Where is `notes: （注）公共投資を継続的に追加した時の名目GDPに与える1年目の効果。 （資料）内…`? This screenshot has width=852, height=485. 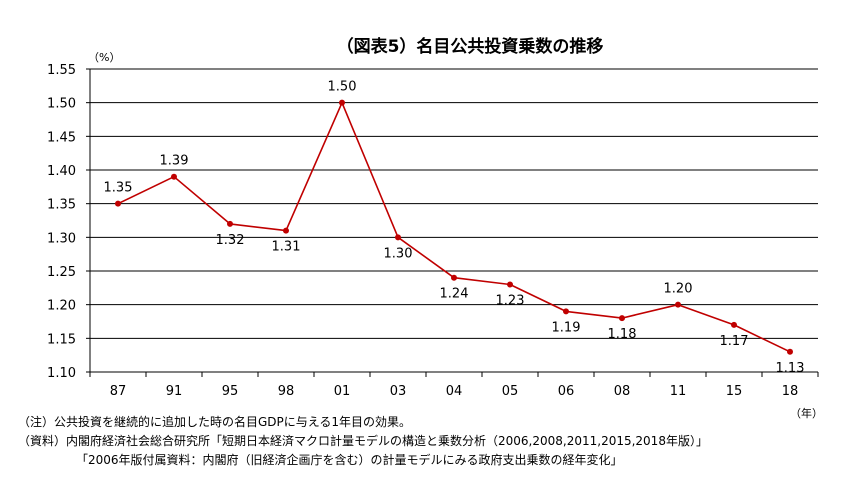 notes: （注）公共投資を継続的に追加した時の名目GDPに与える1年目の効果。 （資料）内… is located at coordinates (363, 441).